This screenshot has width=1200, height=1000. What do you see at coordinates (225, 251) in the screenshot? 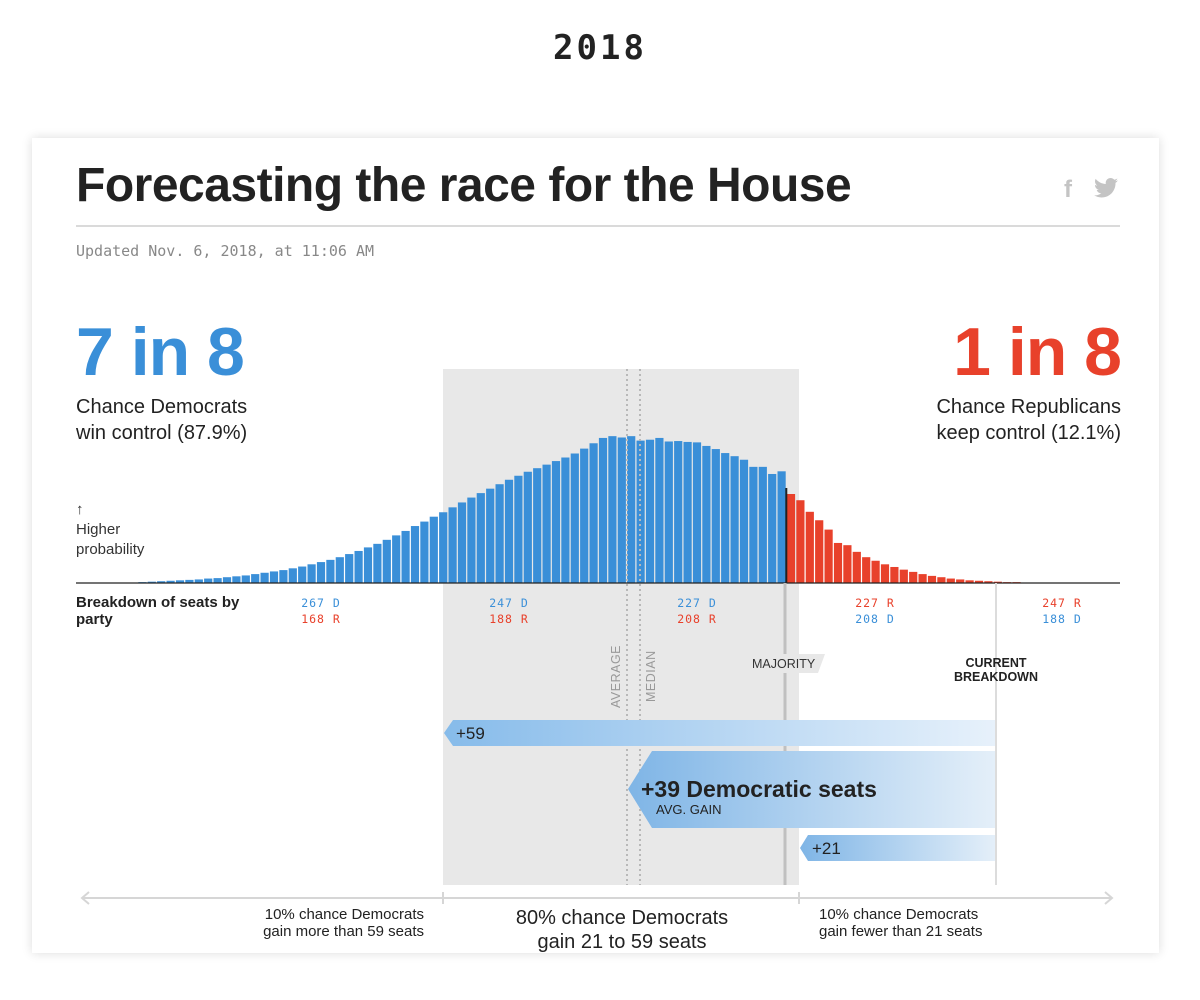
I see `updated-timestamp: Updated Nov. 6, 2018, at 11:06 AM` at bounding box center [225, 251].